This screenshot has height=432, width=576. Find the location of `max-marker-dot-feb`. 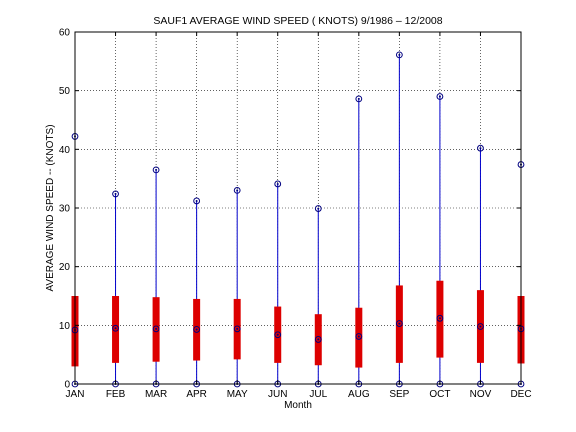

max-marker-dot-feb is located at coordinates (115, 193).